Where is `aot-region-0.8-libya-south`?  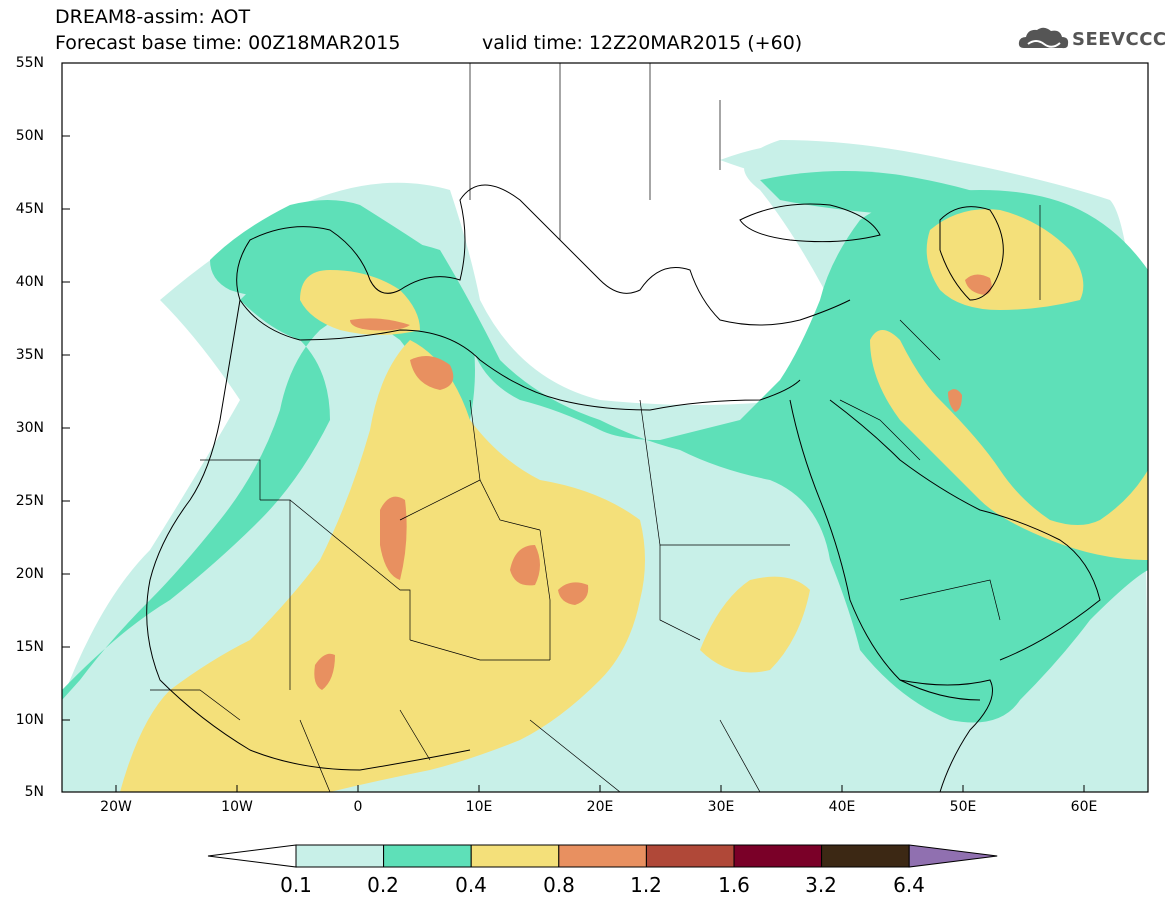
aot-region-0.8-libya-south is located at coordinates (573, 593).